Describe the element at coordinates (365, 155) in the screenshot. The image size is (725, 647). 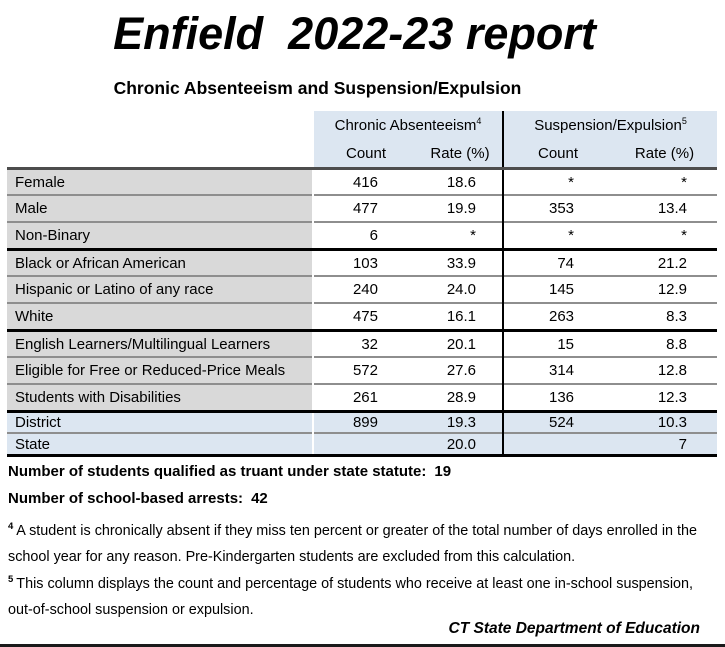
I see `column-header-ca-count: Count` at that location.